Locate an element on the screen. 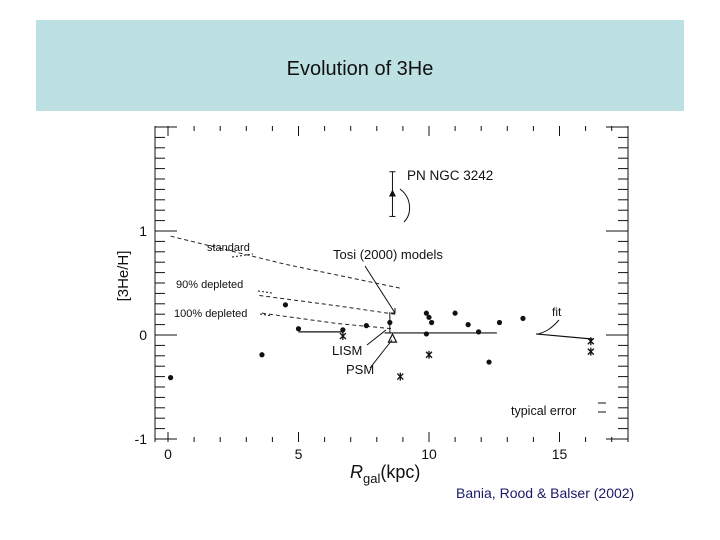 The image size is (720, 540). tosi-pointer is located at coordinates (380, 289).